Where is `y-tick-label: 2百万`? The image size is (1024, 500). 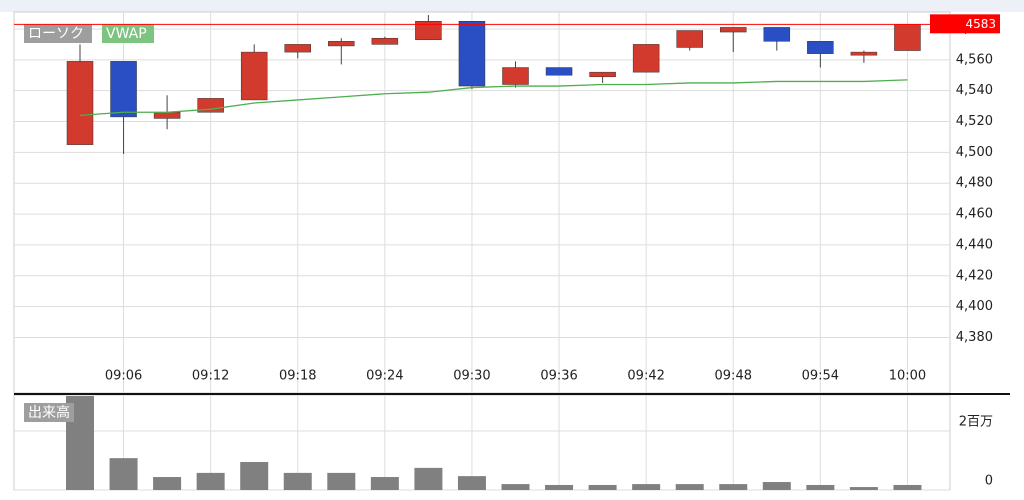
y-tick-label: 2百万 is located at coordinates (976, 421).